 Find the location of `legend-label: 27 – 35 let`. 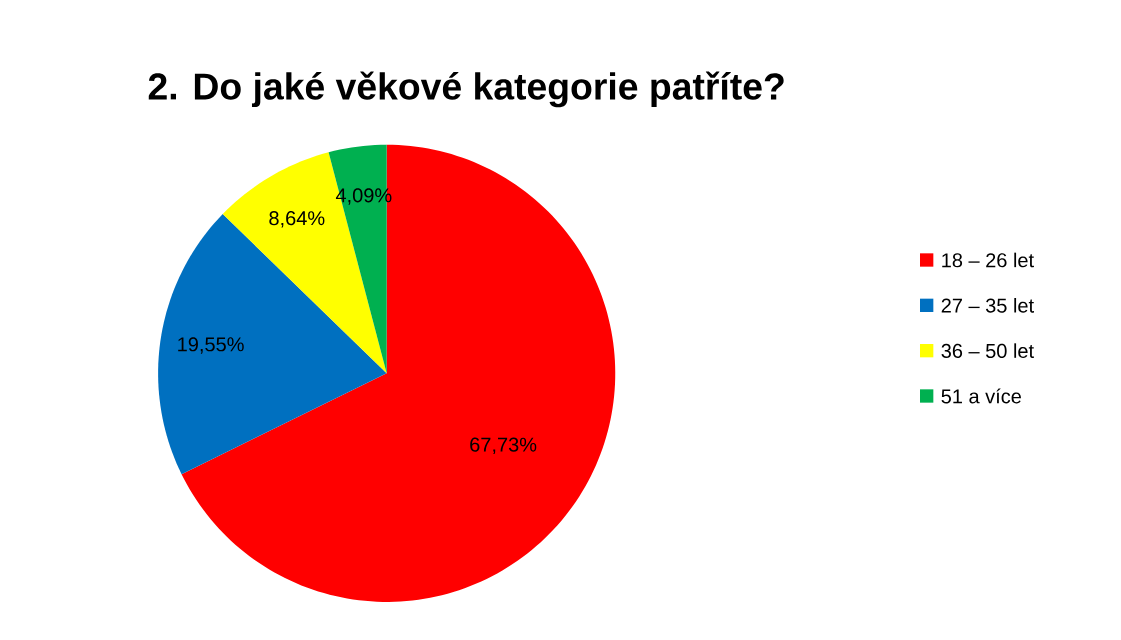

legend-label: 27 – 35 let is located at coordinates (987, 305).